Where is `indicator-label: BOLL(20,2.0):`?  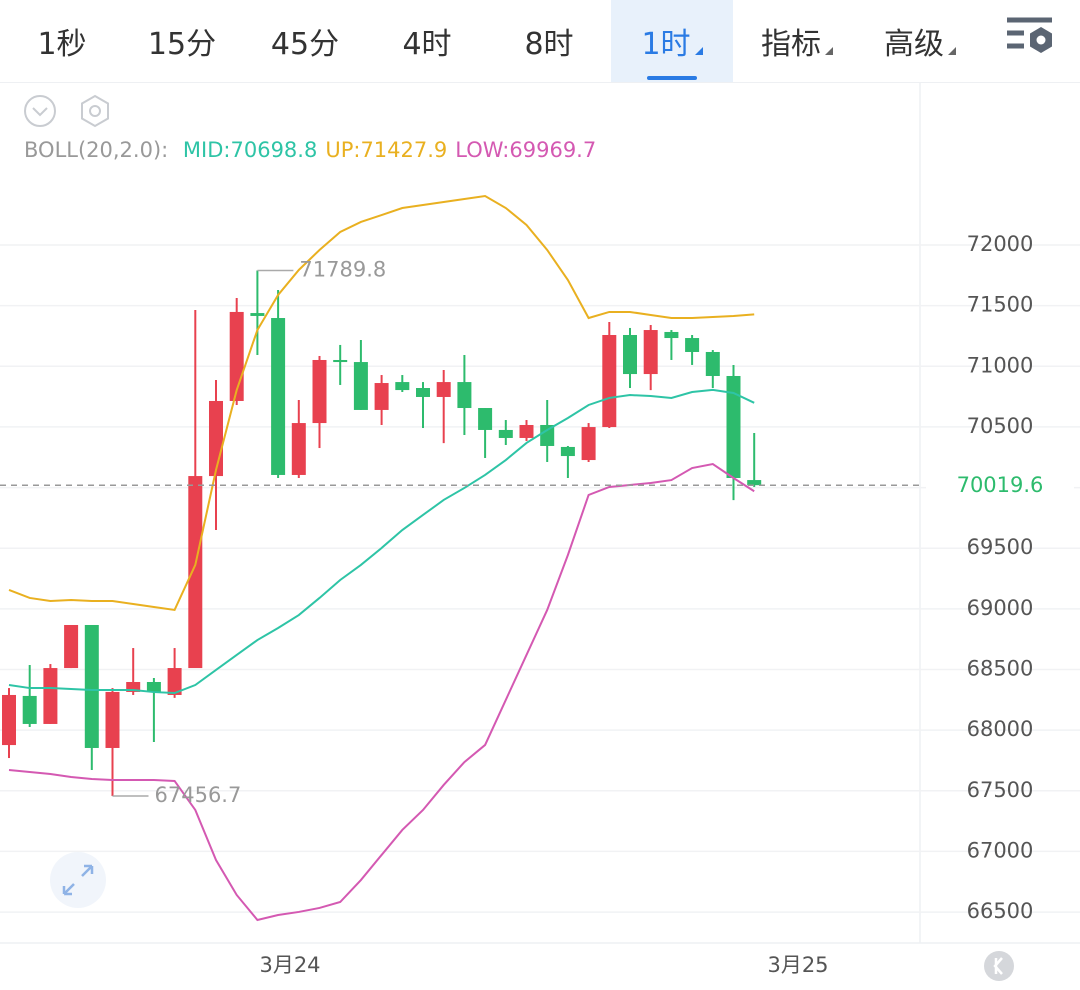 indicator-label: BOLL(20,2.0): is located at coordinates (96, 150).